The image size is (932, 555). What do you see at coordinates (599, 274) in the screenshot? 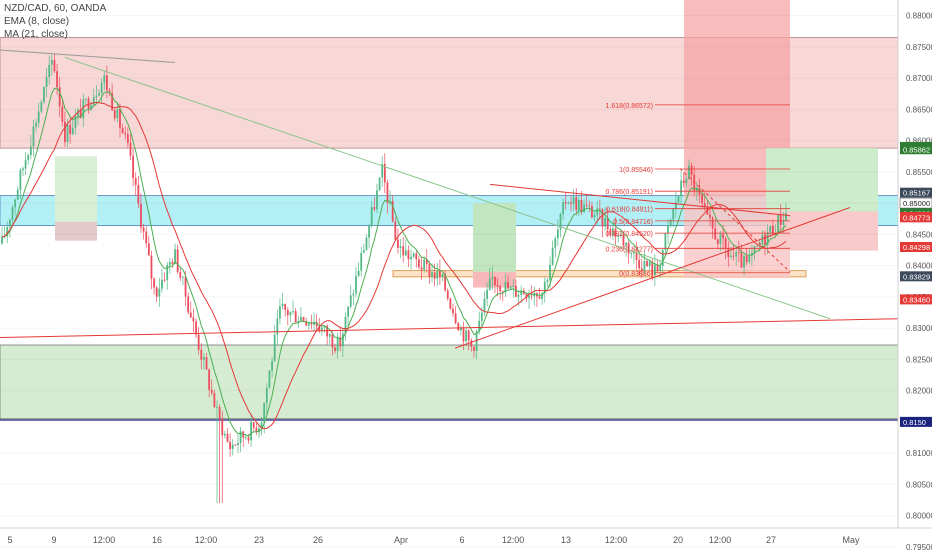
I see `zone-orange-band` at bounding box center [599, 274].